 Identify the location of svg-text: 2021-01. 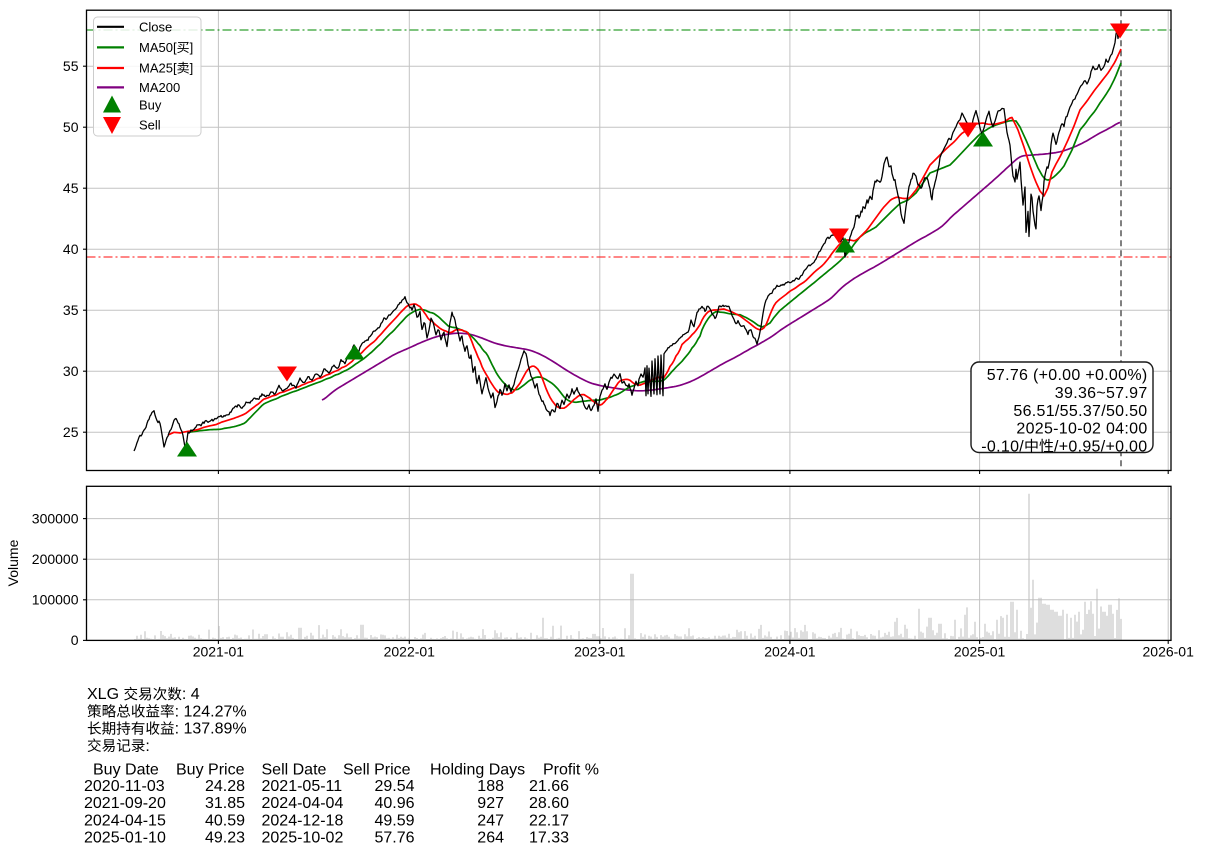
(219, 652).